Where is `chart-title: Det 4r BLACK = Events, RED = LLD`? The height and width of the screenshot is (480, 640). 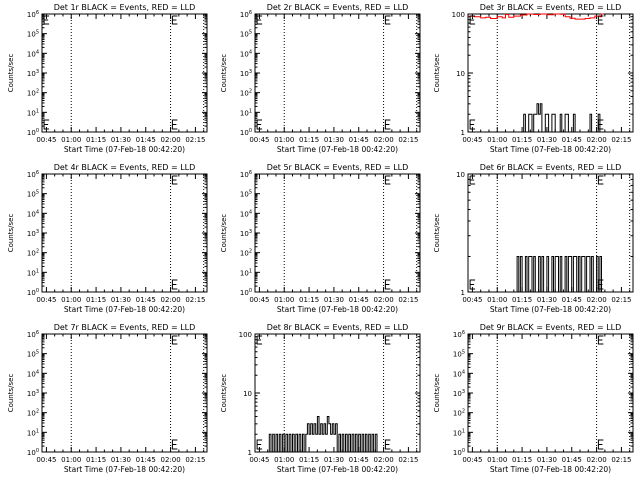 chart-title: Det 4r BLACK = Events, RED = LLD is located at coordinates (125, 167).